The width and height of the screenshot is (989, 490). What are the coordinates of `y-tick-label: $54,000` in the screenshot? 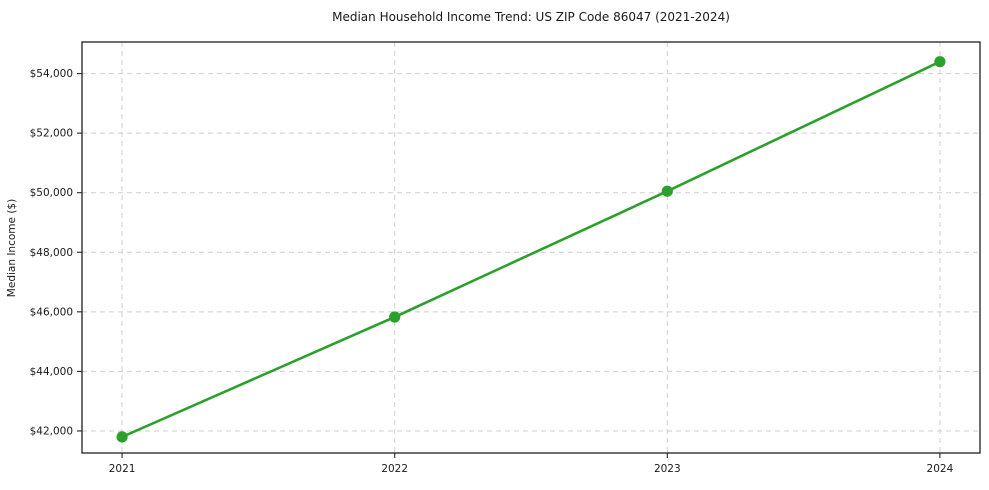 It's located at (51, 74).